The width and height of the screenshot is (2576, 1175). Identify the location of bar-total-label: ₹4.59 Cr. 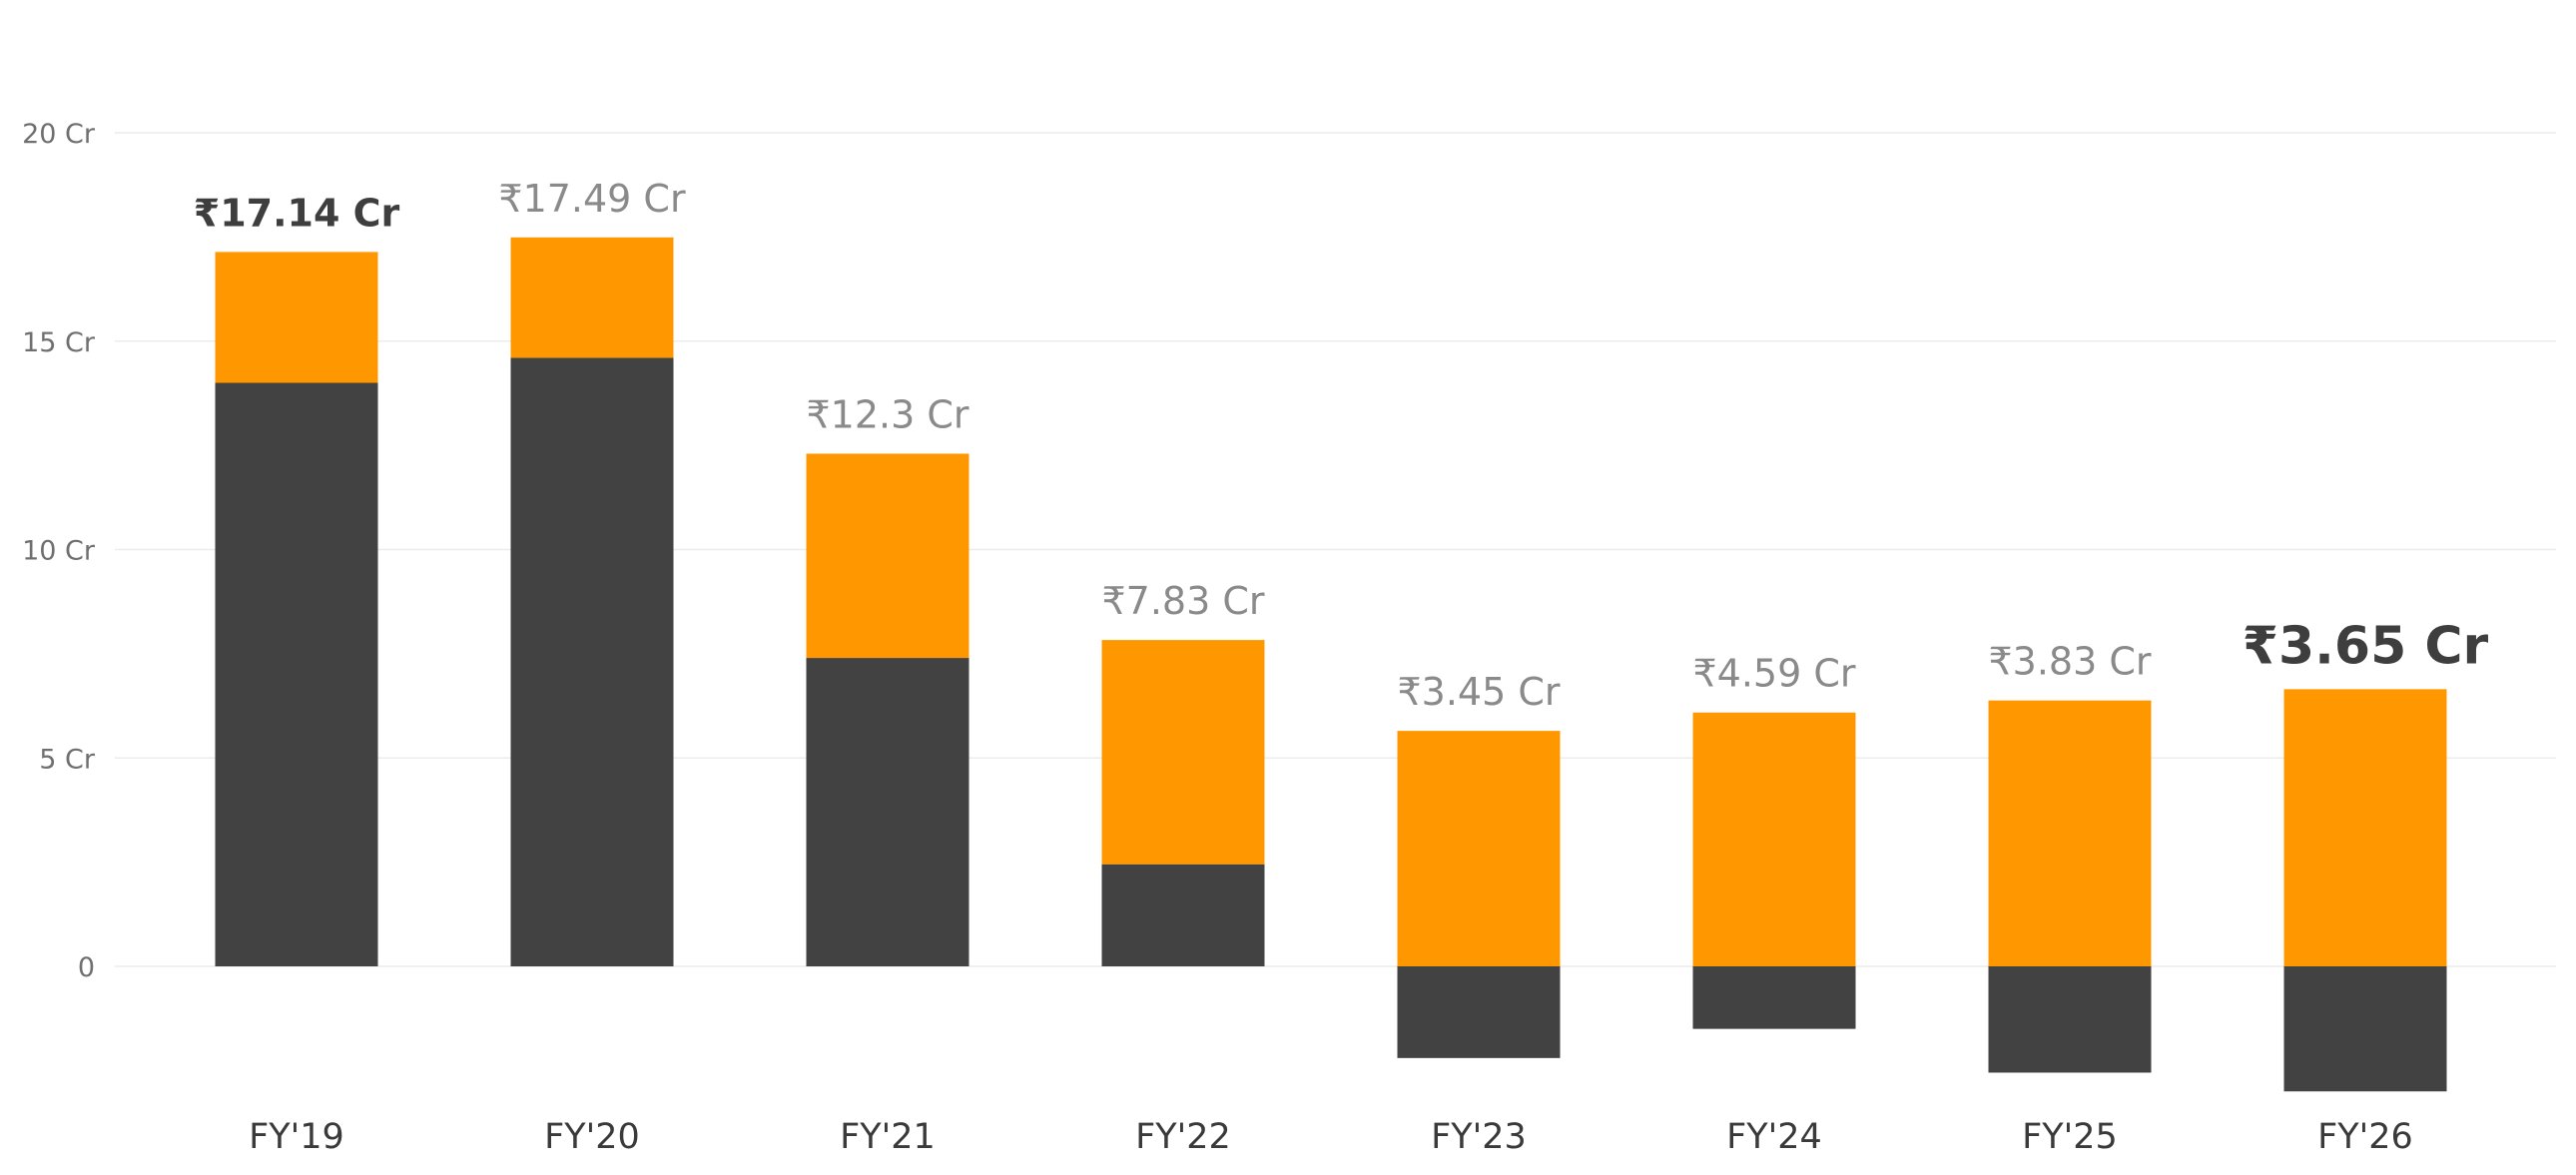
(1773, 674).